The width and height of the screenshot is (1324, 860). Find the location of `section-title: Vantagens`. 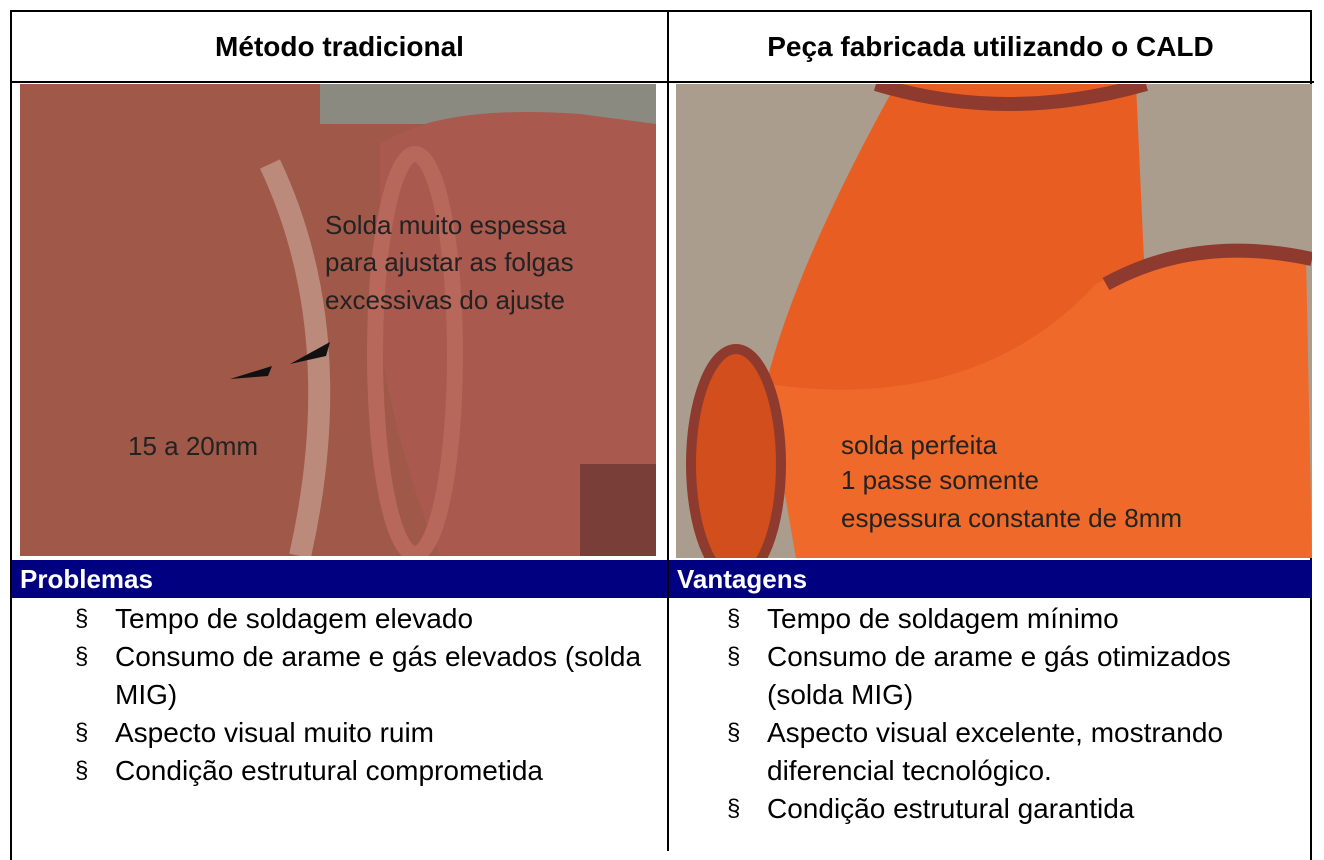

section-title: Vantagens is located at coordinates (990, 579).